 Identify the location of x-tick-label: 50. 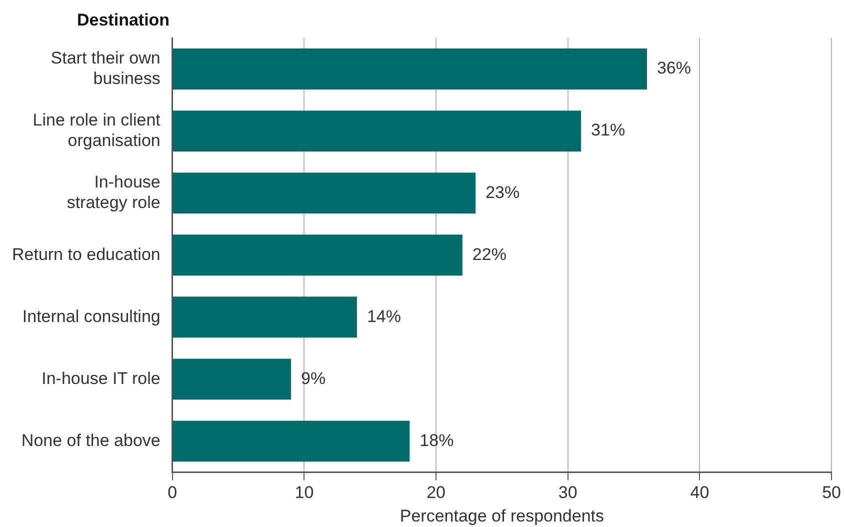
(832, 492).